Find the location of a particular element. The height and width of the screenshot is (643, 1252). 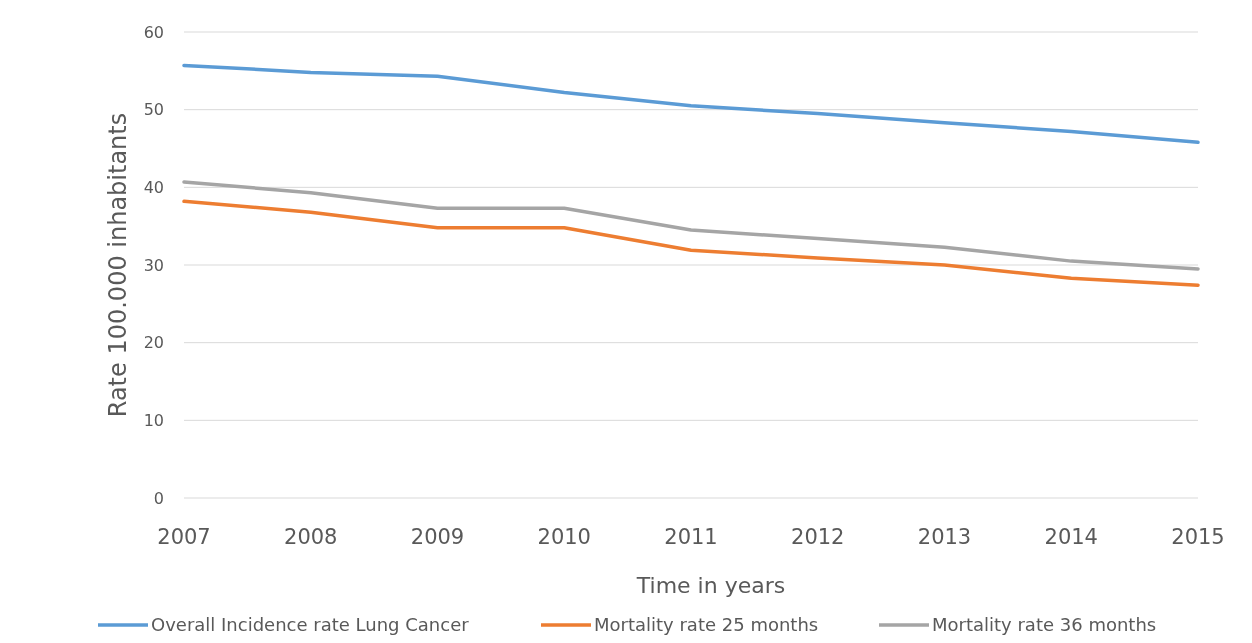

y-tick-label: 30 is located at coordinates (153, 265).